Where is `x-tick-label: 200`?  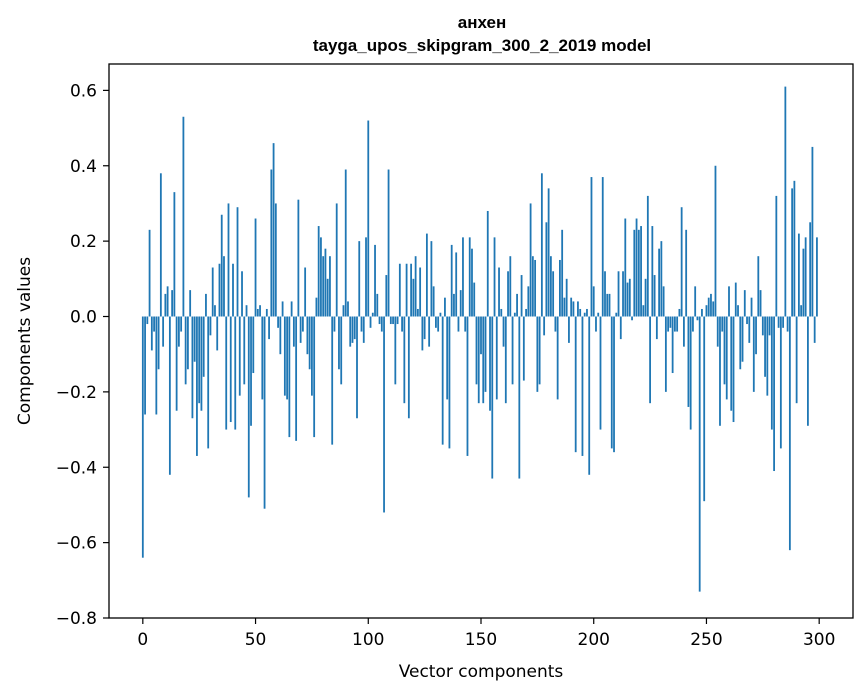
x-tick-label: 200 is located at coordinates (594, 640).